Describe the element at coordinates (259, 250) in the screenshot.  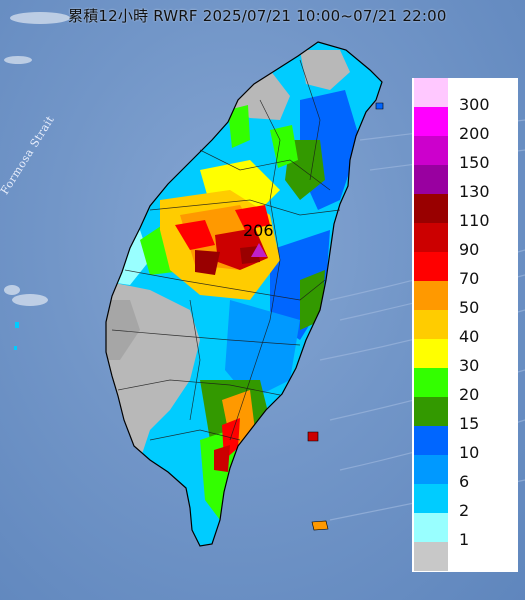
I see `peak-triangle-icon` at that location.